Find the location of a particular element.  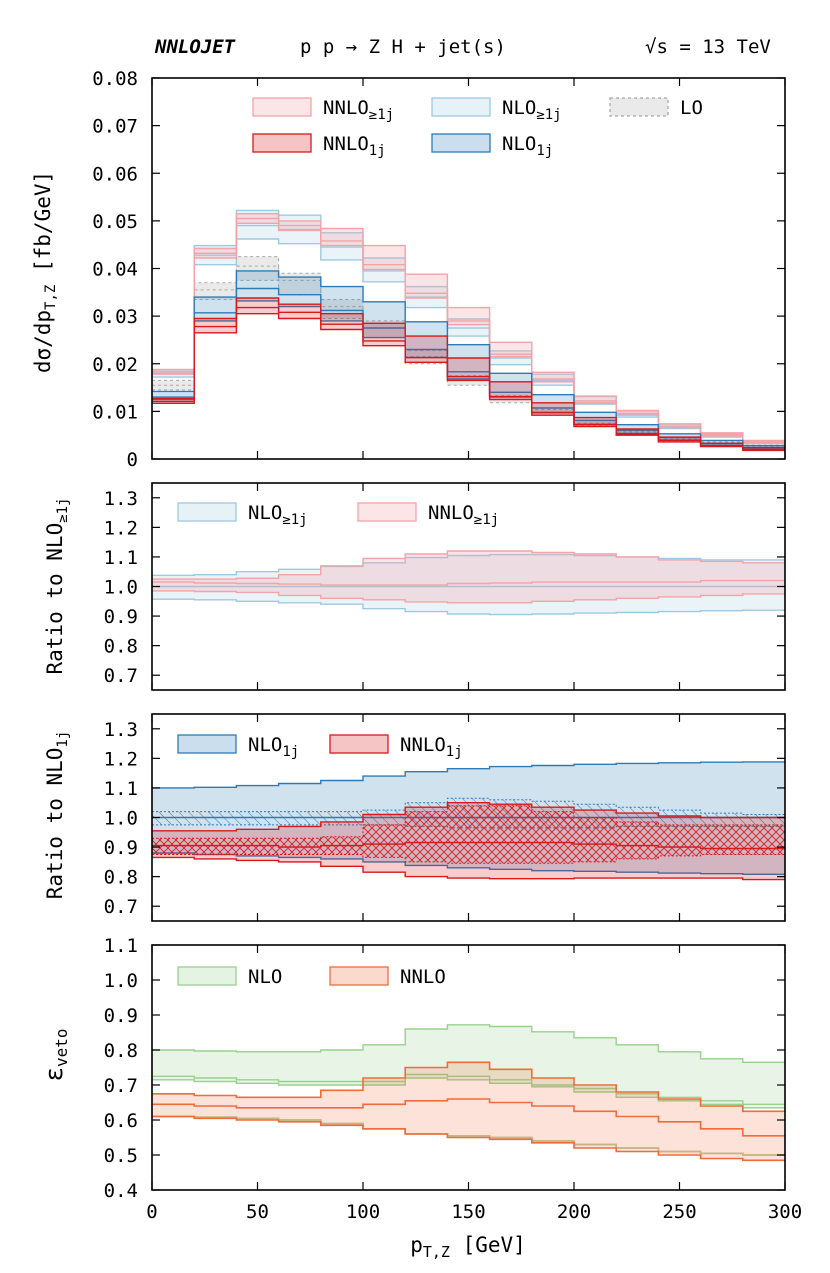

ytick-label: 0 is located at coordinates (132, 460).